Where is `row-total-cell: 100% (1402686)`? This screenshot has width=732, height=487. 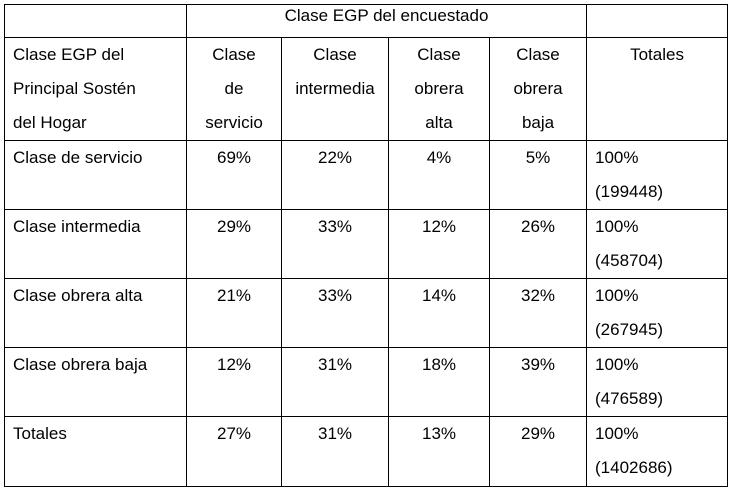
row-total-cell: 100% (1402686) is located at coordinates (657, 451).